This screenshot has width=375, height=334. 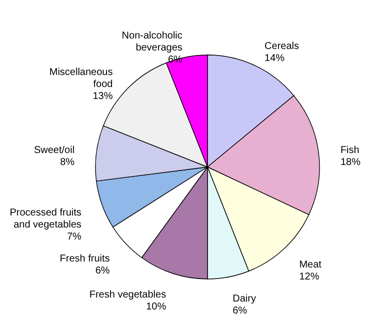 I want to click on data-label: 14%, so click(x=274, y=58).